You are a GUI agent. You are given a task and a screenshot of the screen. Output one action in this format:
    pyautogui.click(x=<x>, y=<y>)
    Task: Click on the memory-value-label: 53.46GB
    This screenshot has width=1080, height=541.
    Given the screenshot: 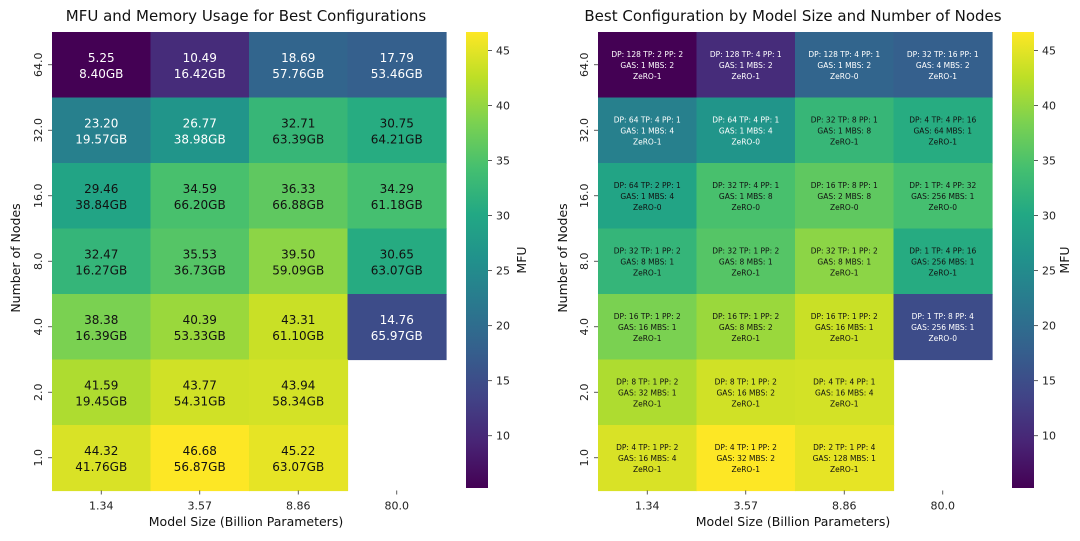 What is the action you would take?
    pyautogui.click(x=397, y=74)
    